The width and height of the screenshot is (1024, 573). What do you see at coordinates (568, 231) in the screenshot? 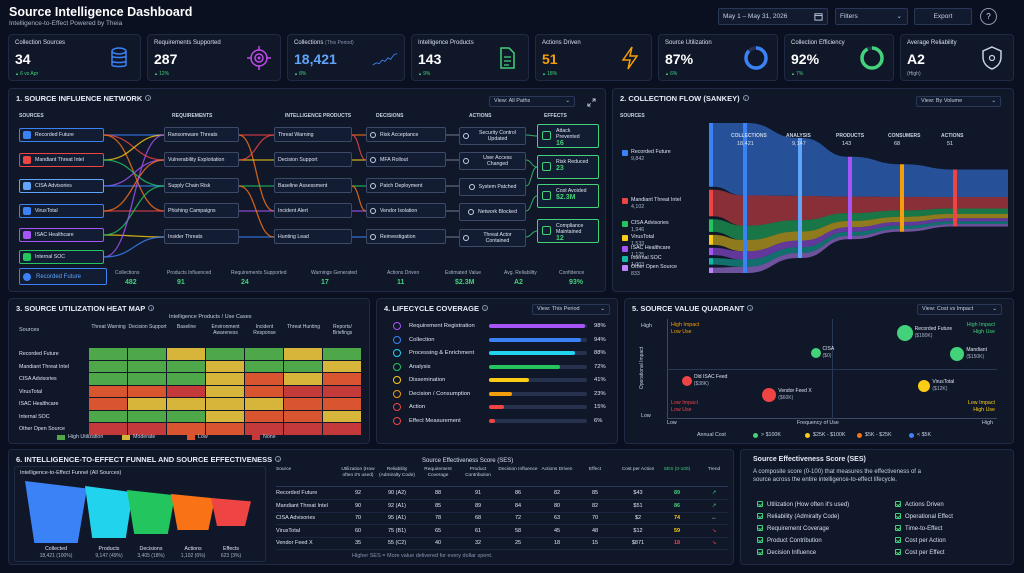
I see `effect-node: Compliance Maintained 12` at bounding box center [568, 231].